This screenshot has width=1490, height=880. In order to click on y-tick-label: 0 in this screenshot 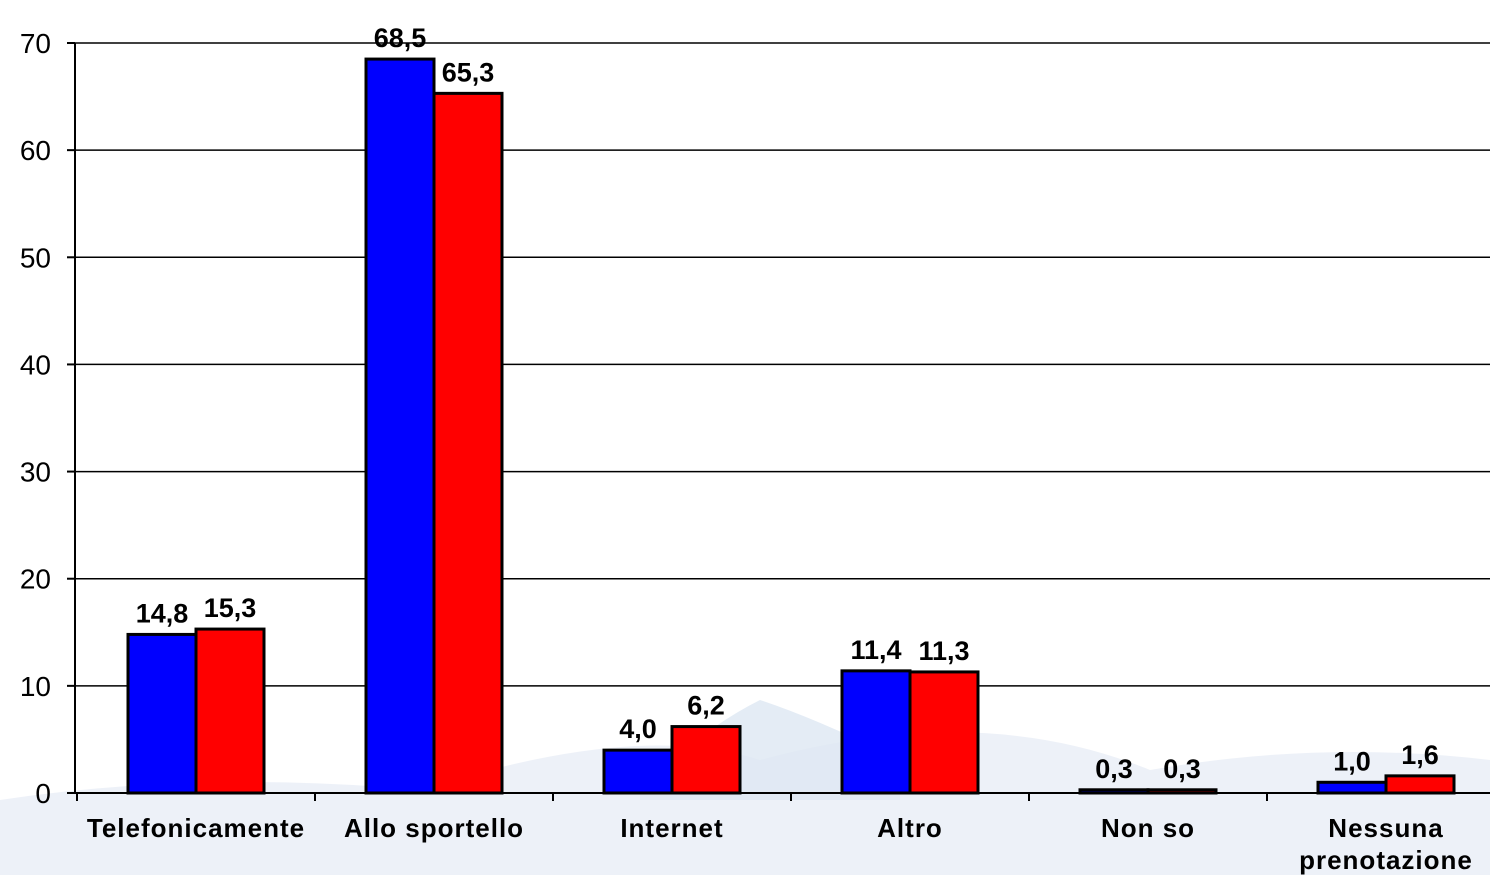, I will do `click(43, 793)`.